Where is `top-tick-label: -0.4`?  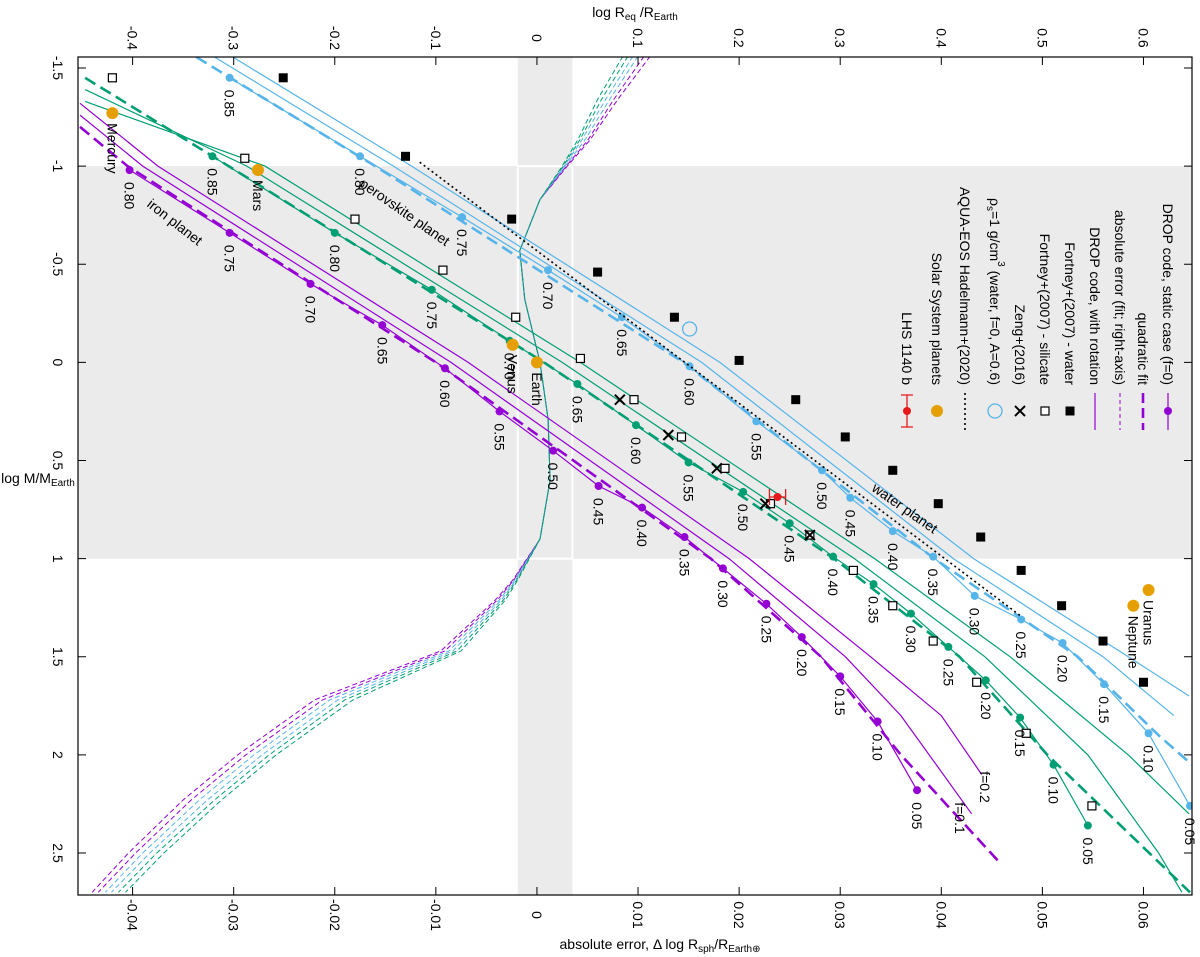 top-tick-label: -0.4 is located at coordinates (133, 38).